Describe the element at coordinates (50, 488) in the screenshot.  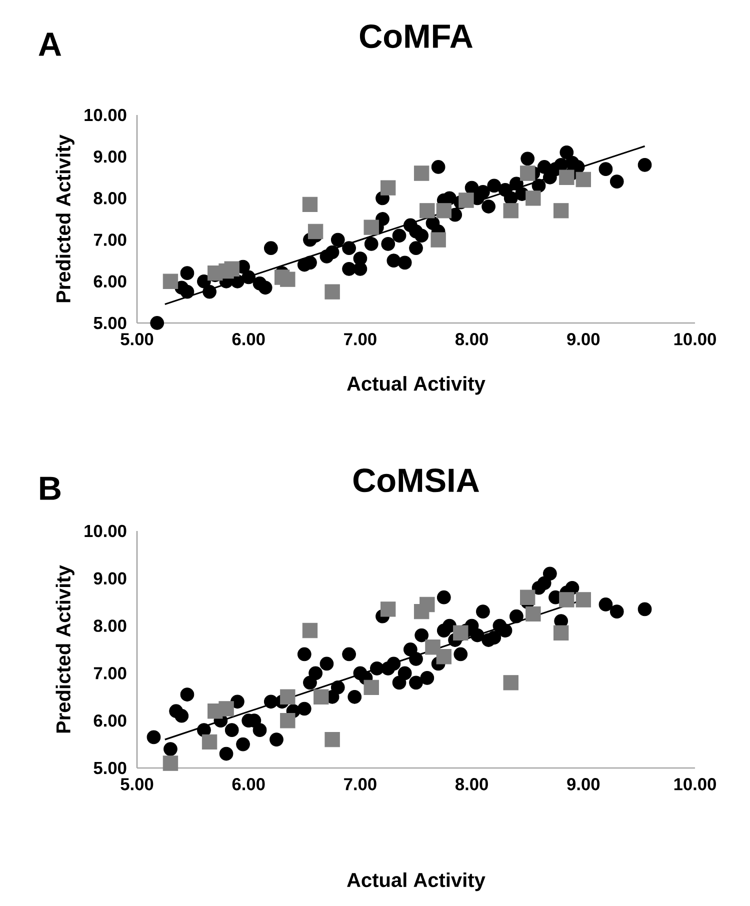
I see `text: B` at that location.